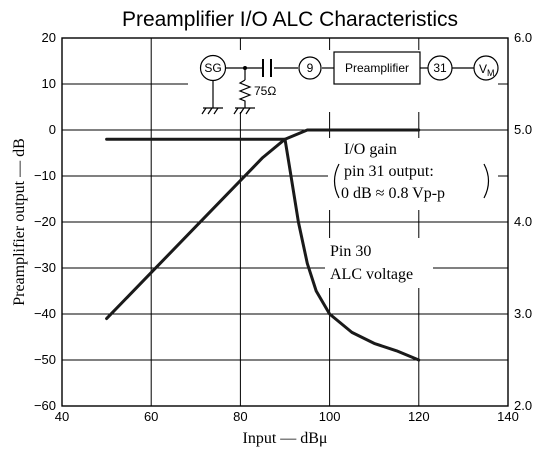  I want to click on y-tick-label: −30, so click(45, 267).